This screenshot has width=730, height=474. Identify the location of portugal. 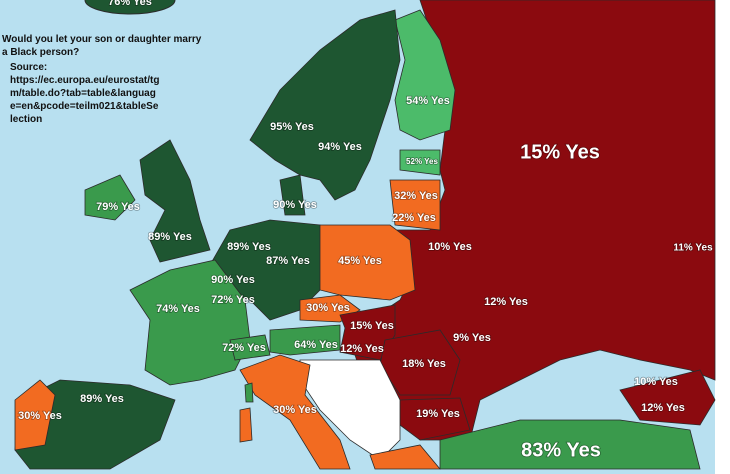
(35, 415).